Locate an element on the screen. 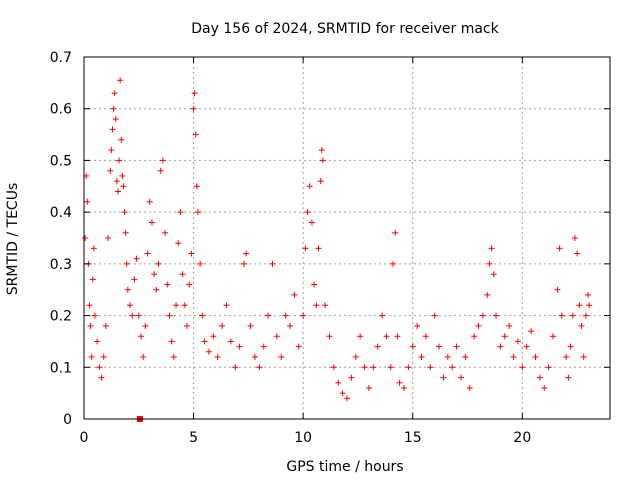  x-axis-label: GPS time / hours is located at coordinates (344, 467).